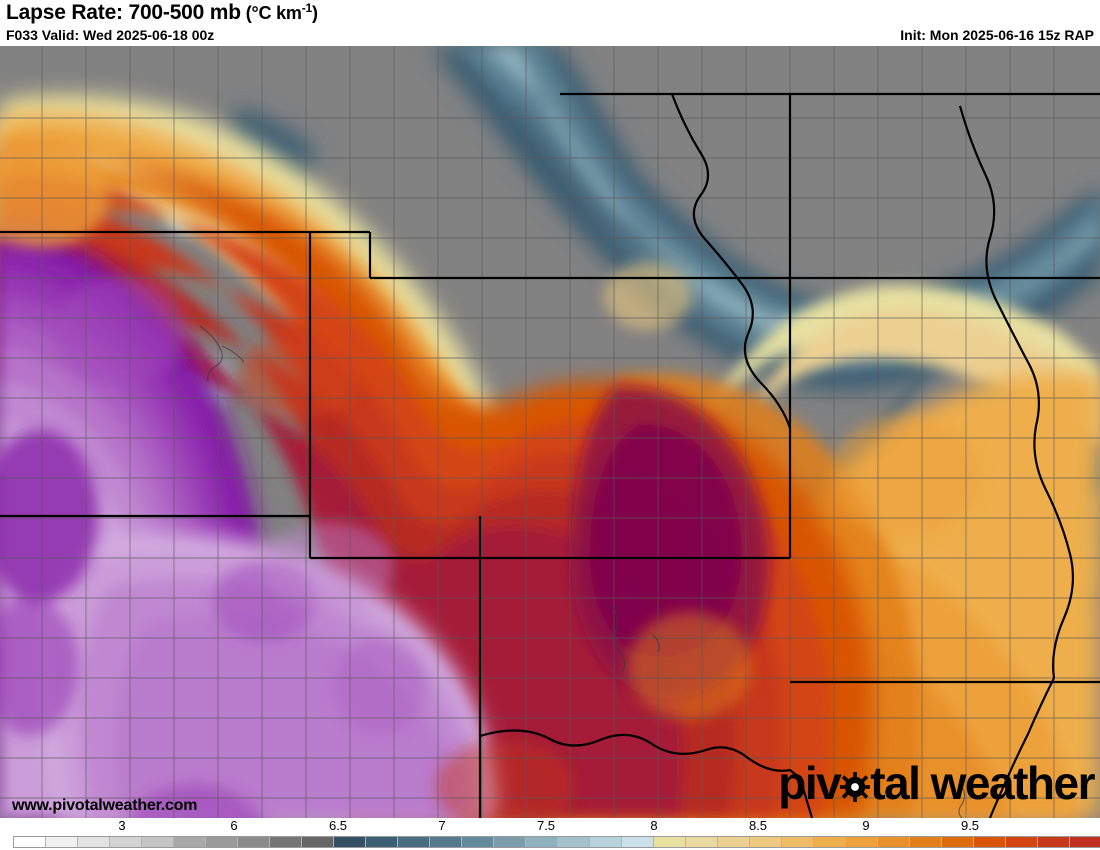 The width and height of the screenshot is (1100, 850). Describe the element at coordinates (809, 783) in the screenshot. I see `logo-text-part1: piv` at that location.